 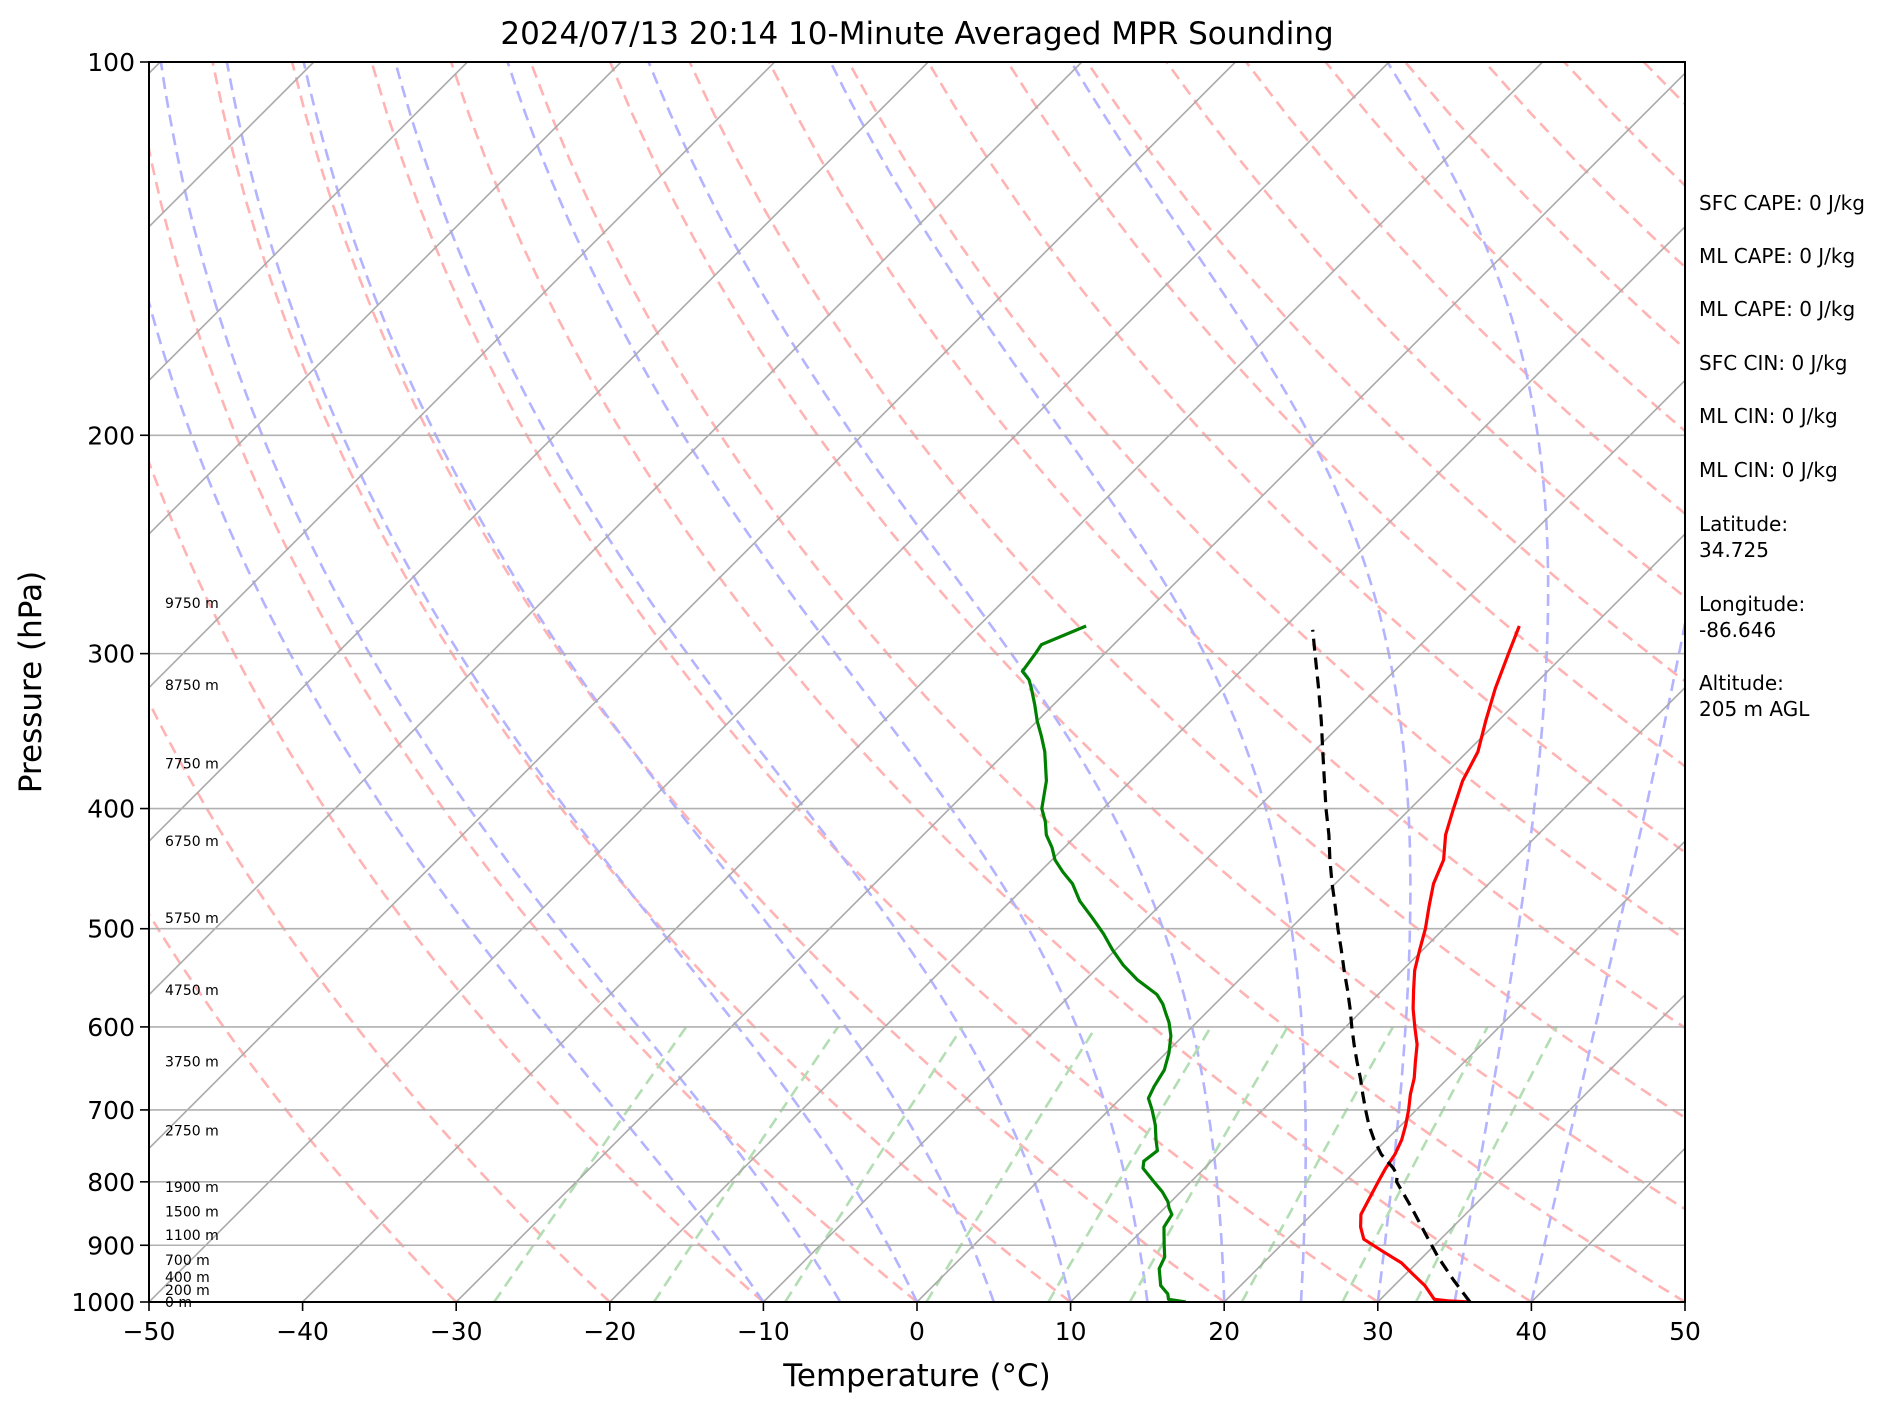 What do you see at coordinates (192, 991) in the screenshot?
I see `height-label: 4750 m` at bounding box center [192, 991].